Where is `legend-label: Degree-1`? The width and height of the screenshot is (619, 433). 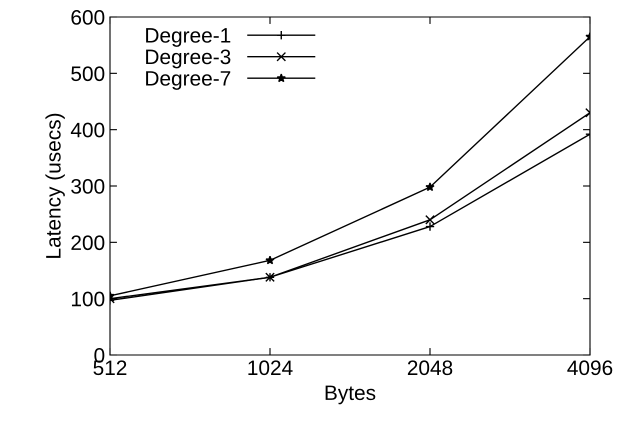 legend-label: Degree-1 is located at coordinates (188, 37).